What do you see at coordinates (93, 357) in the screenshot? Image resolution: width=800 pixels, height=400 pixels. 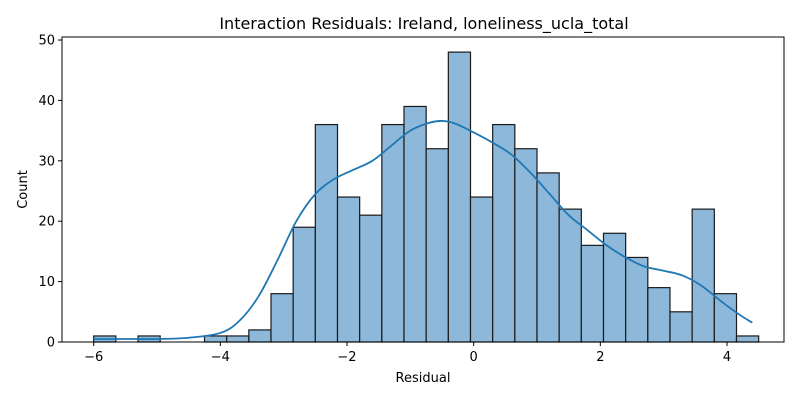 I see `x-tick-label: −6` at bounding box center [93, 357].